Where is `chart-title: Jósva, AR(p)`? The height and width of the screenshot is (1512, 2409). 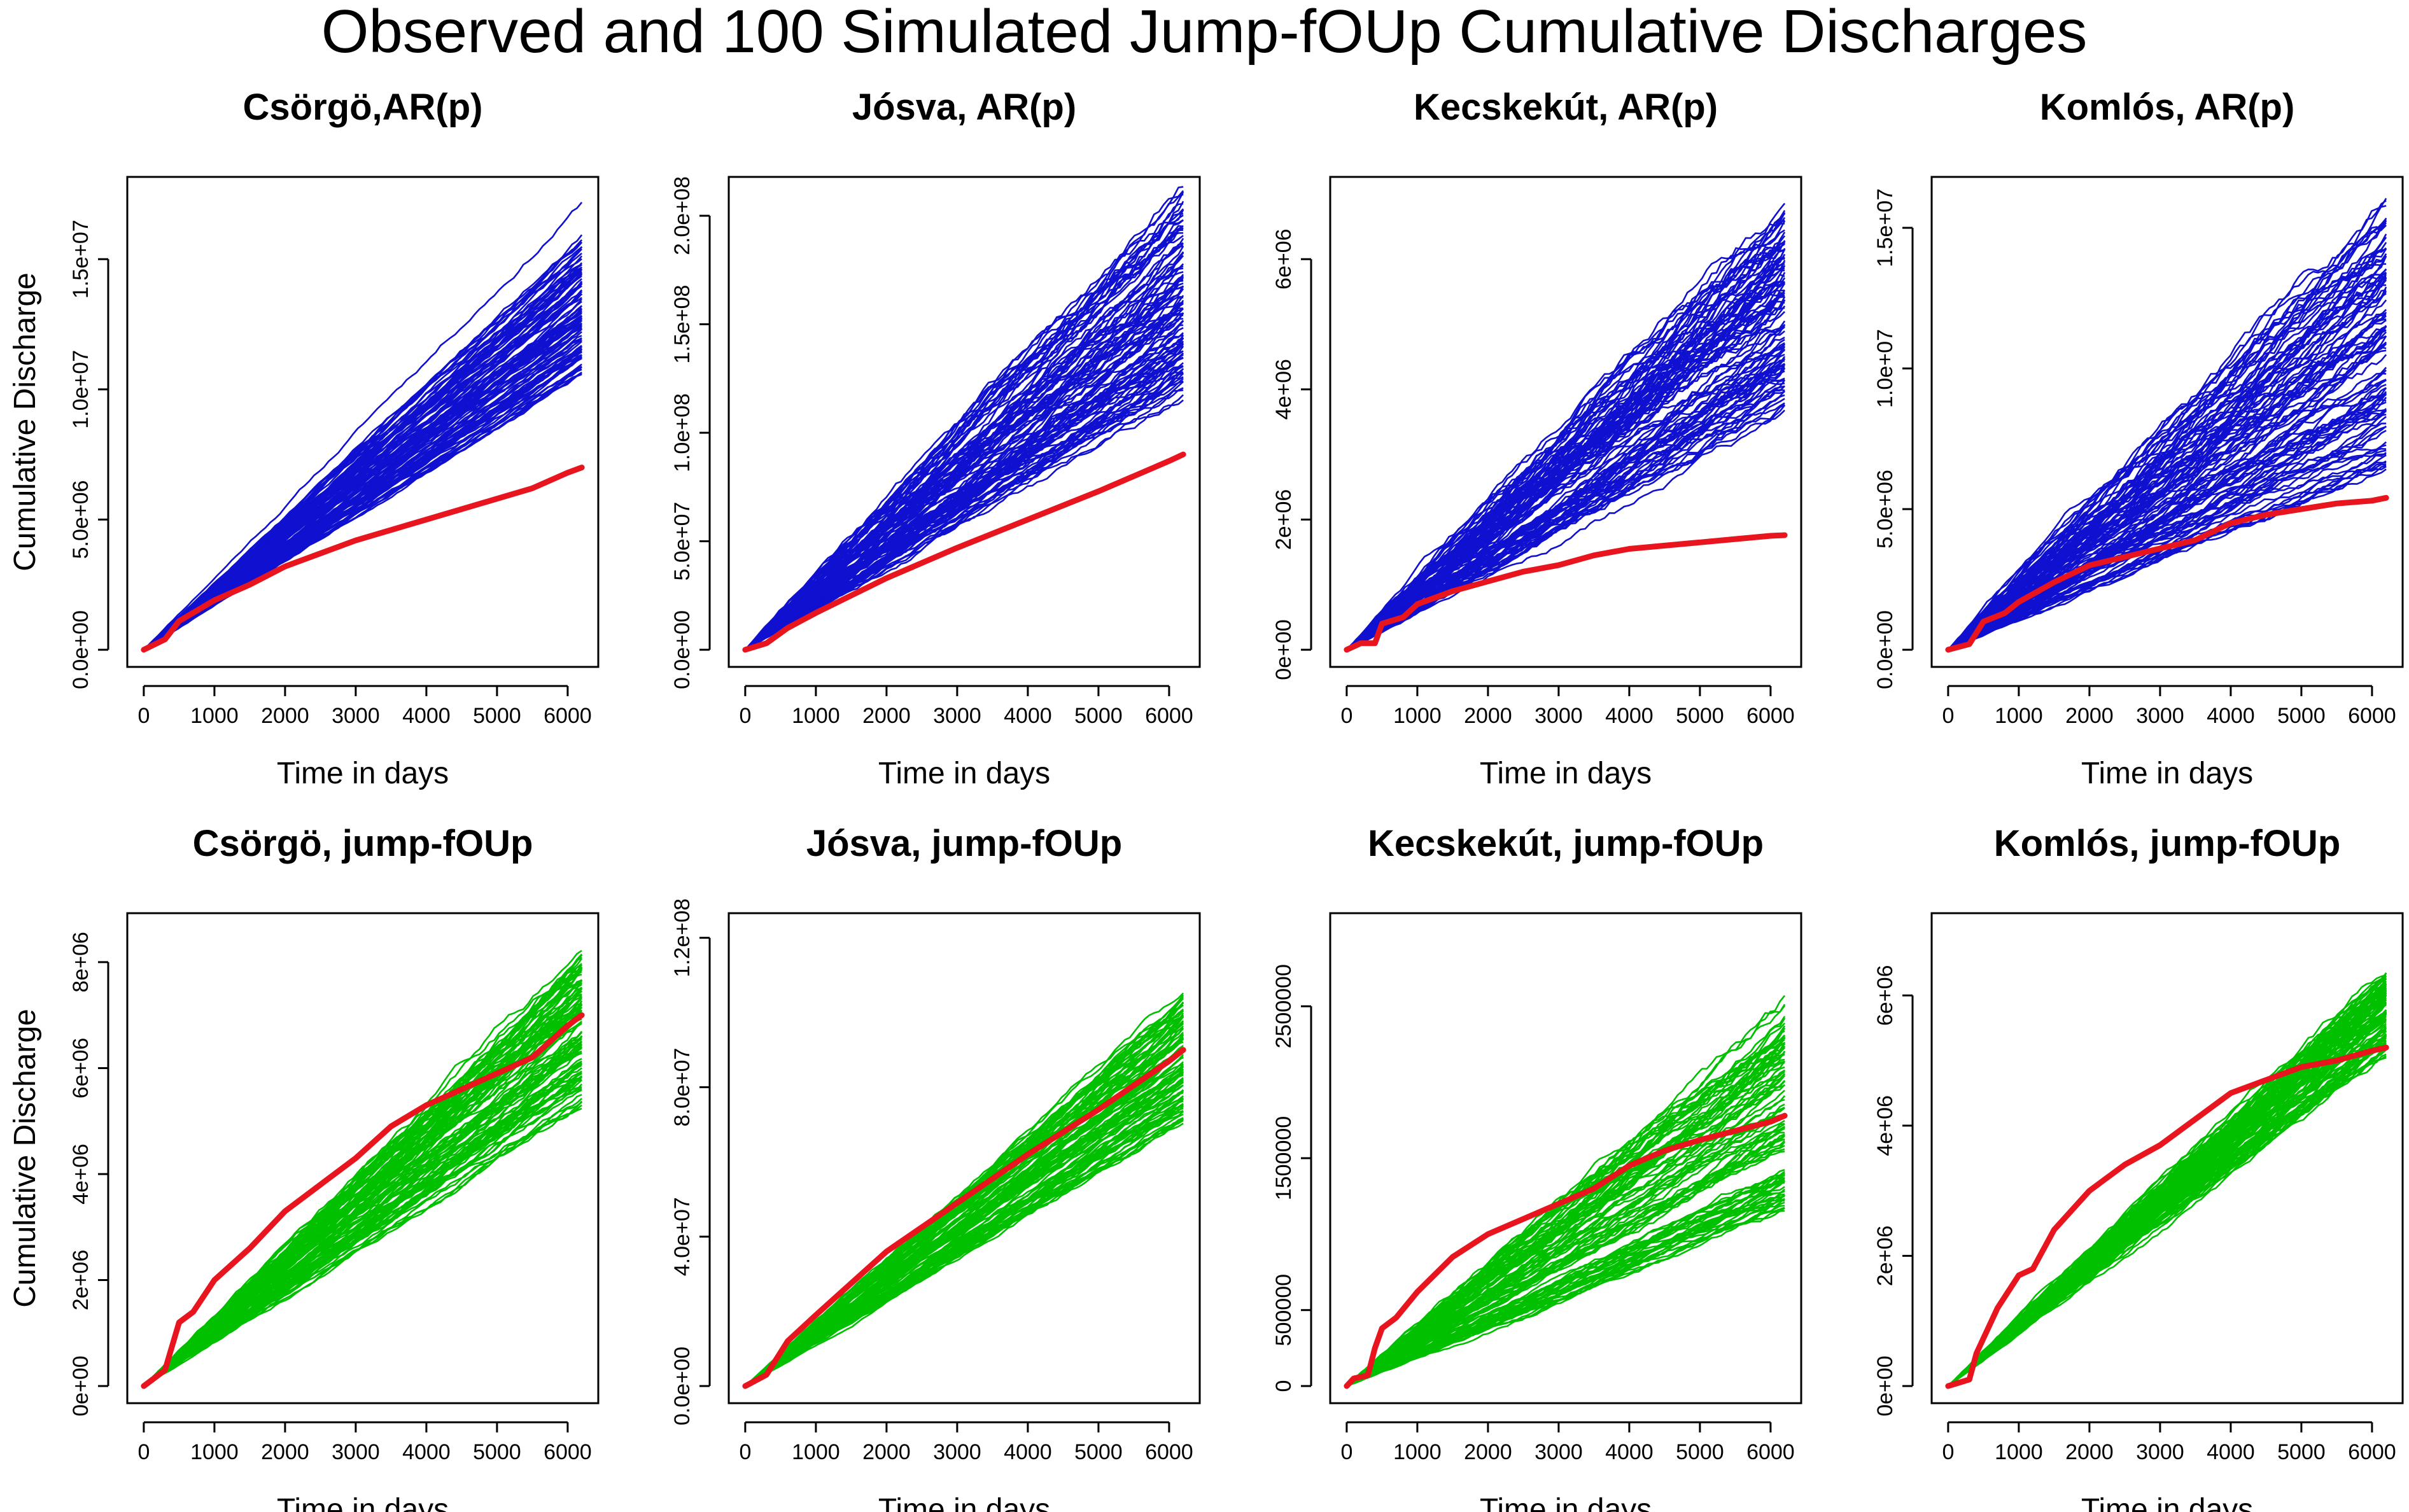
chart-title: Jósva, AR(p) is located at coordinates (964, 107).